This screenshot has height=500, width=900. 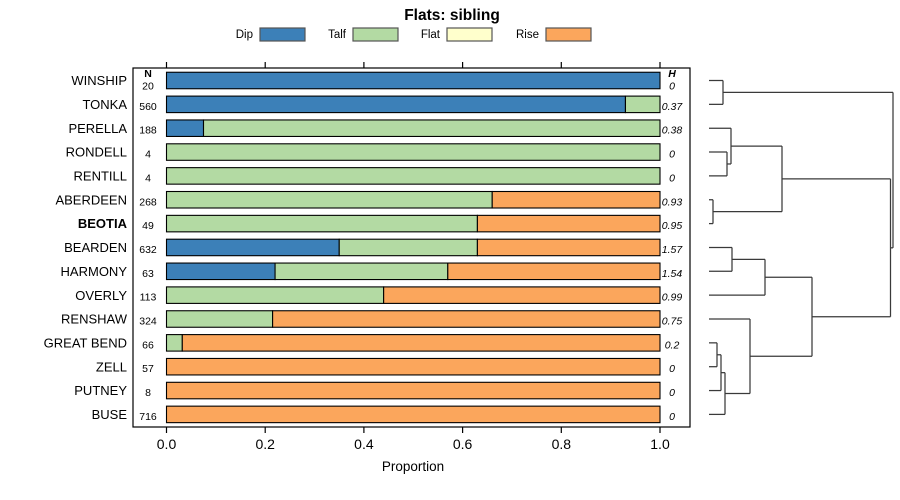 I want to click on h-value: 0.75, so click(x=672, y=322).